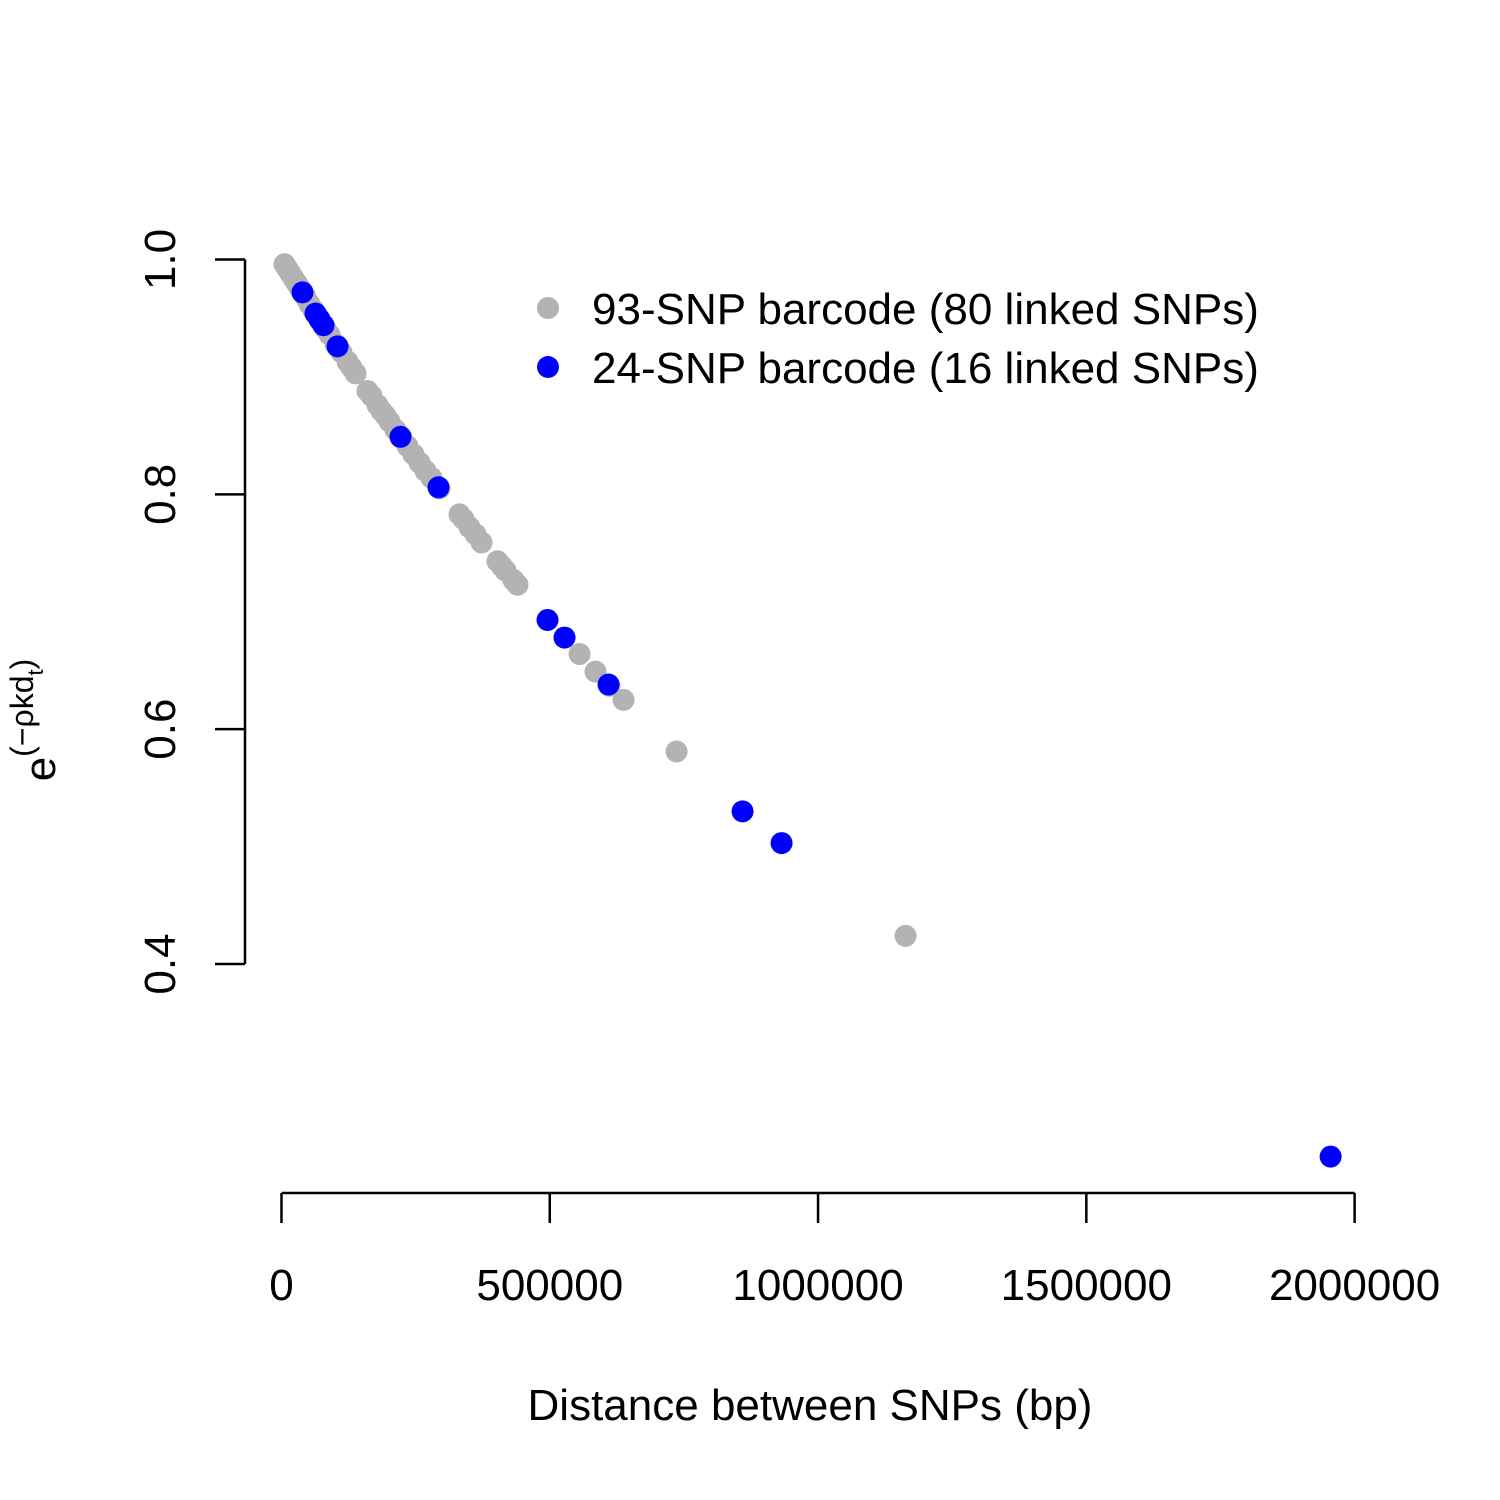  I want to click on y-title-exponent: (−ρkd, so click(22, 715).